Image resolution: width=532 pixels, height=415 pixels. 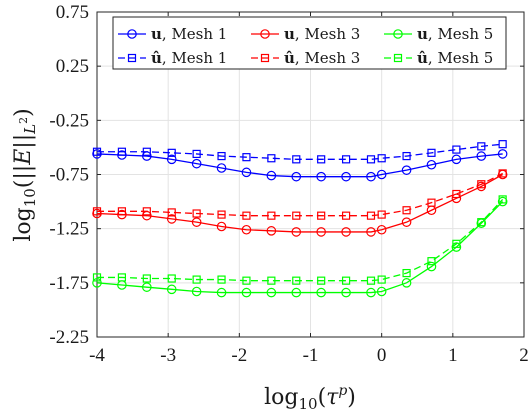 What do you see at coordinates (455, 58) in the screenshot?
I see `legend-label: û, Mesh 5` at bounding box center [455, 58].